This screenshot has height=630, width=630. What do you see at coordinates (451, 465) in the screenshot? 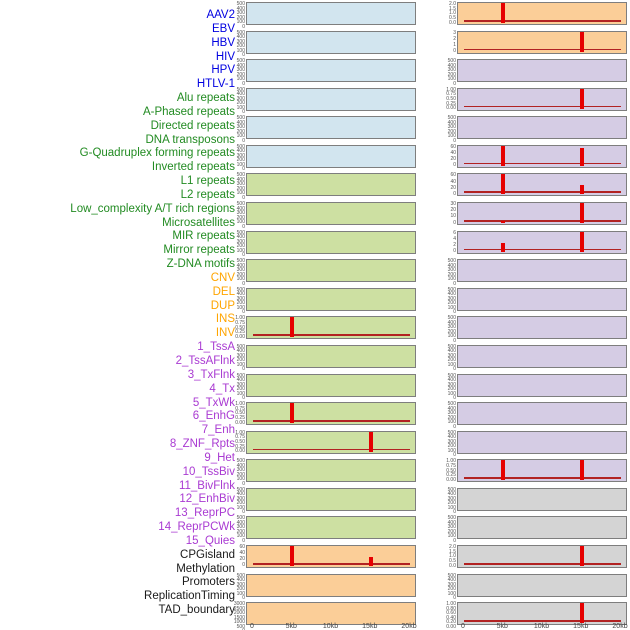
I see `y-tick-label: 0.75` at bounding box center [451, 465].